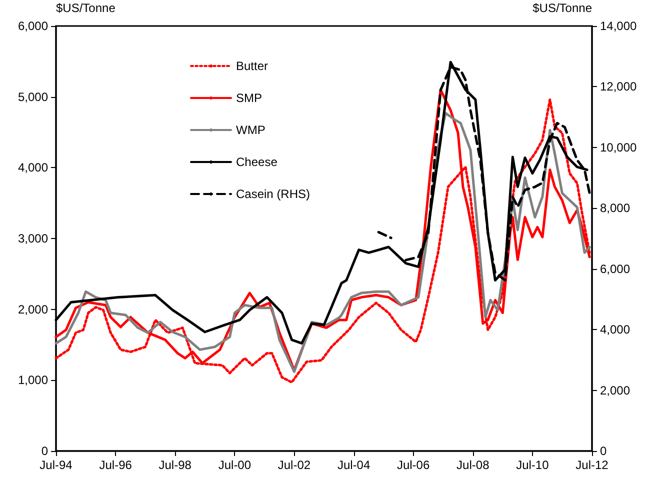 The width and height of the screenshot is (649, 477). Describe the element at coordinates (615, 208) in the screenshot. I see `y2-tick-label: 8,000` at that location.